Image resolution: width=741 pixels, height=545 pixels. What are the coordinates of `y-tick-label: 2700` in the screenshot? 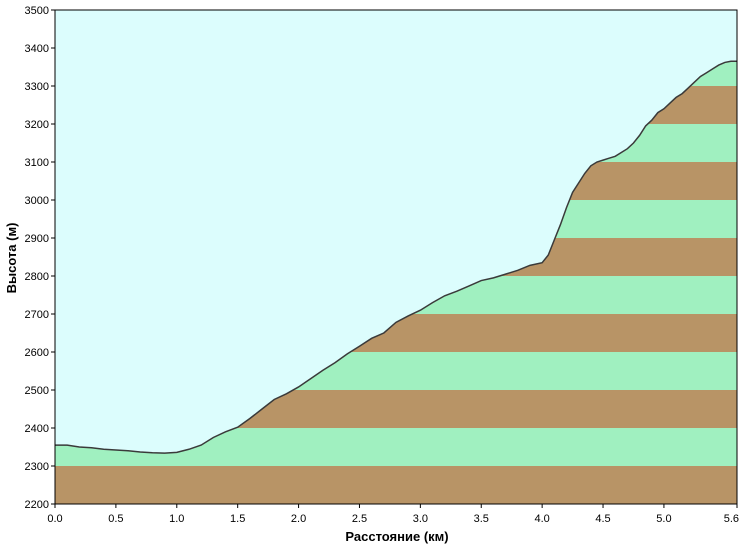 It's located at (37, 315).